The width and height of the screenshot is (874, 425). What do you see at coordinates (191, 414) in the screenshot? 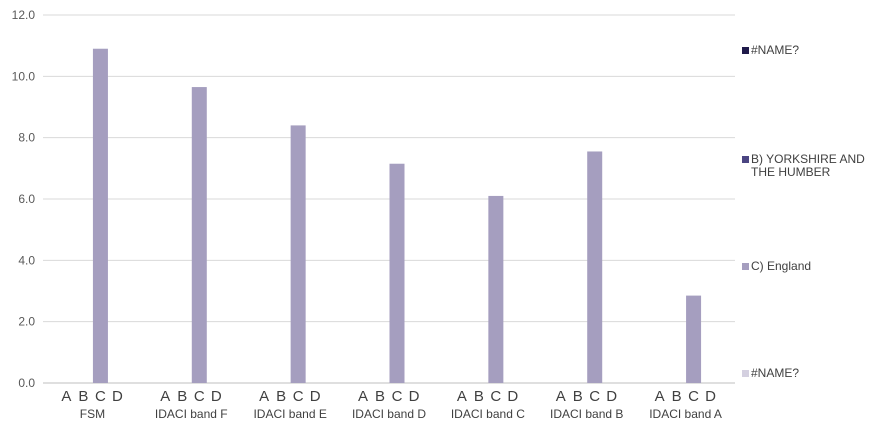
I see `category-label: IDACI band F` at bounding box center [191, 414].